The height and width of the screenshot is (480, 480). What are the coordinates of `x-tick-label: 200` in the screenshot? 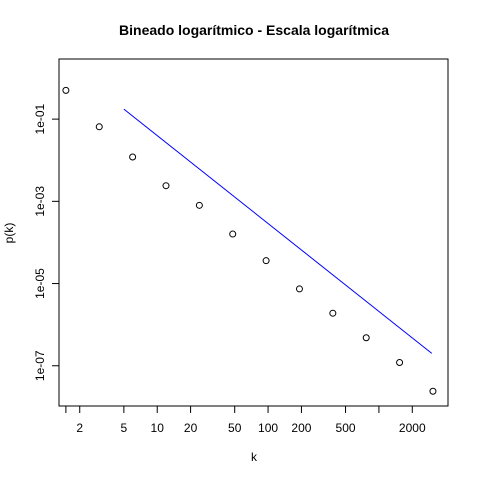 It's located at (301, 428).